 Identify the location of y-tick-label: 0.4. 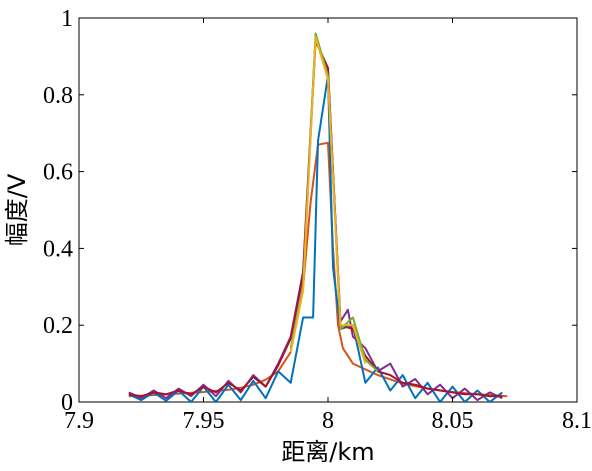
(58, 249).